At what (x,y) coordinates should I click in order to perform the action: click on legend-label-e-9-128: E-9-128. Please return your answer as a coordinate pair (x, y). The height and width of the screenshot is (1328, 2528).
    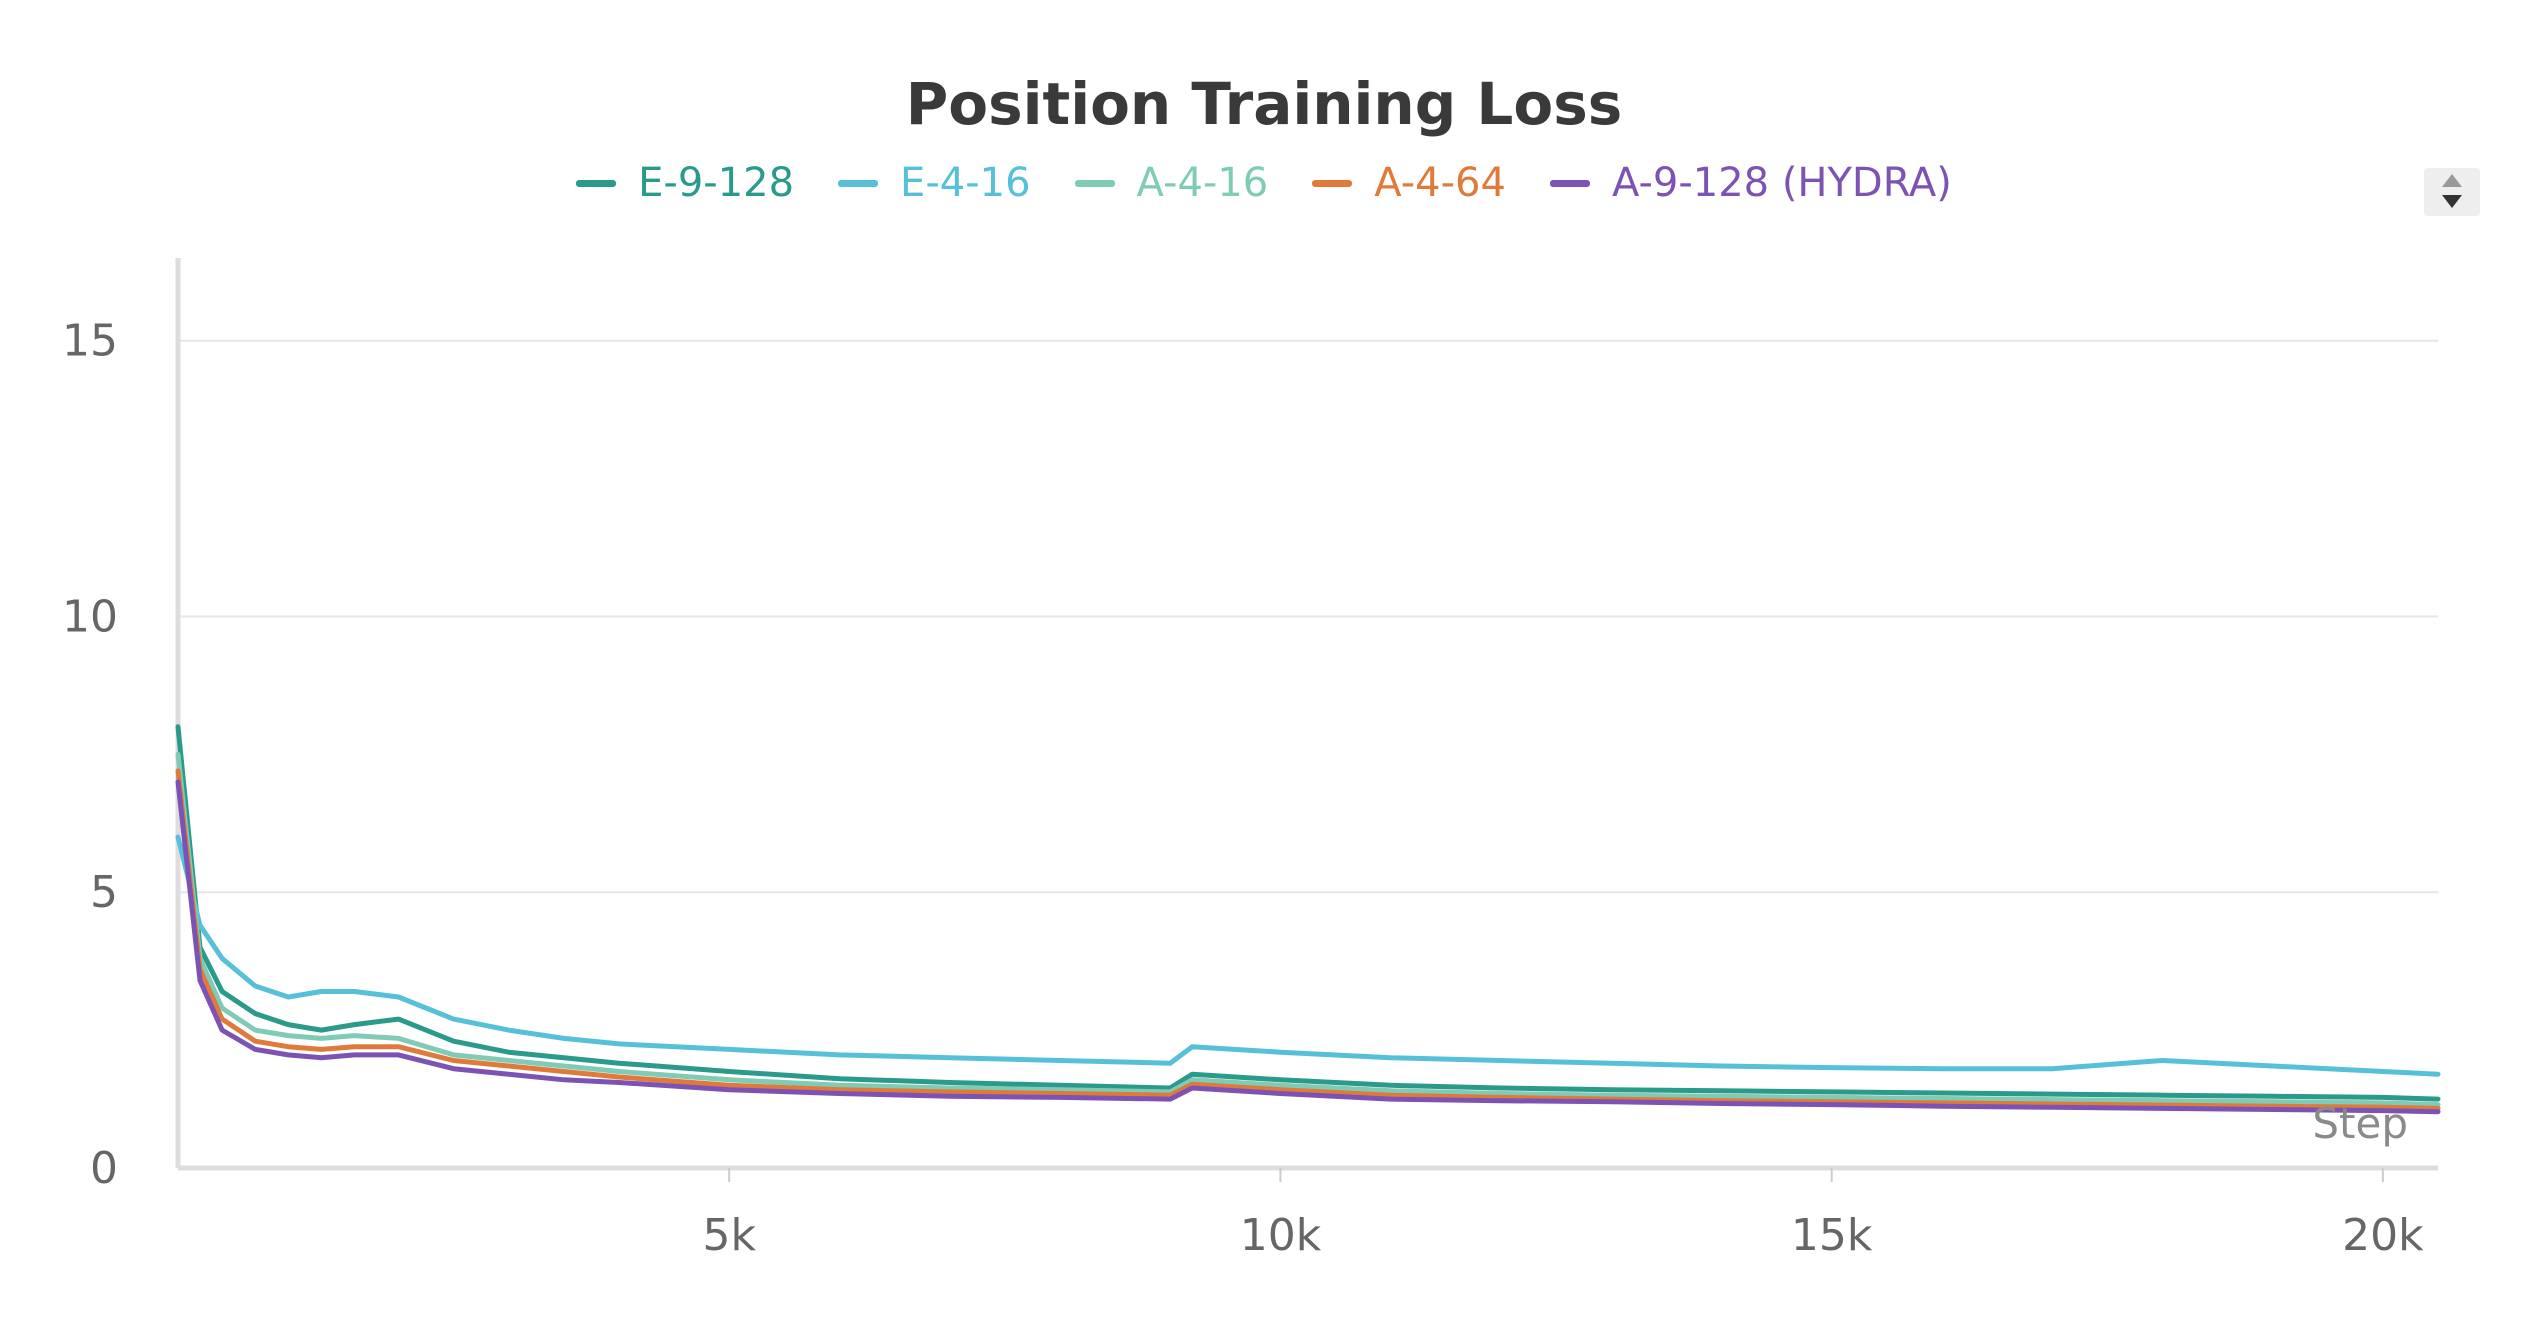
    Looking at the image, I should click on (716, 183).